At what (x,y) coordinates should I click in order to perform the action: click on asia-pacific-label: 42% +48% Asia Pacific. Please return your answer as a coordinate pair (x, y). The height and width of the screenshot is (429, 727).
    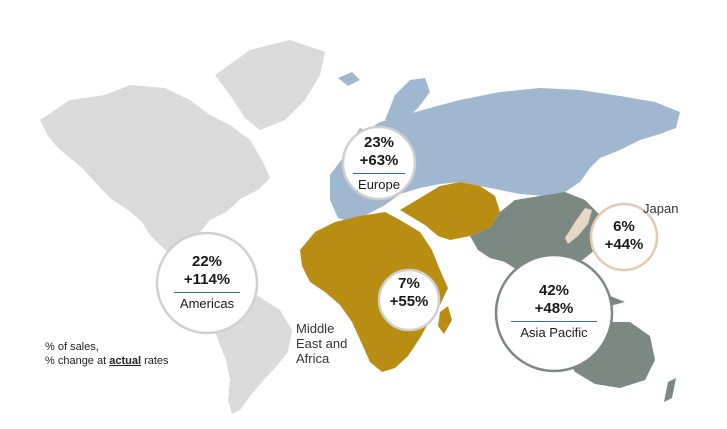
    Looking at the image, I should click on (554, 311).